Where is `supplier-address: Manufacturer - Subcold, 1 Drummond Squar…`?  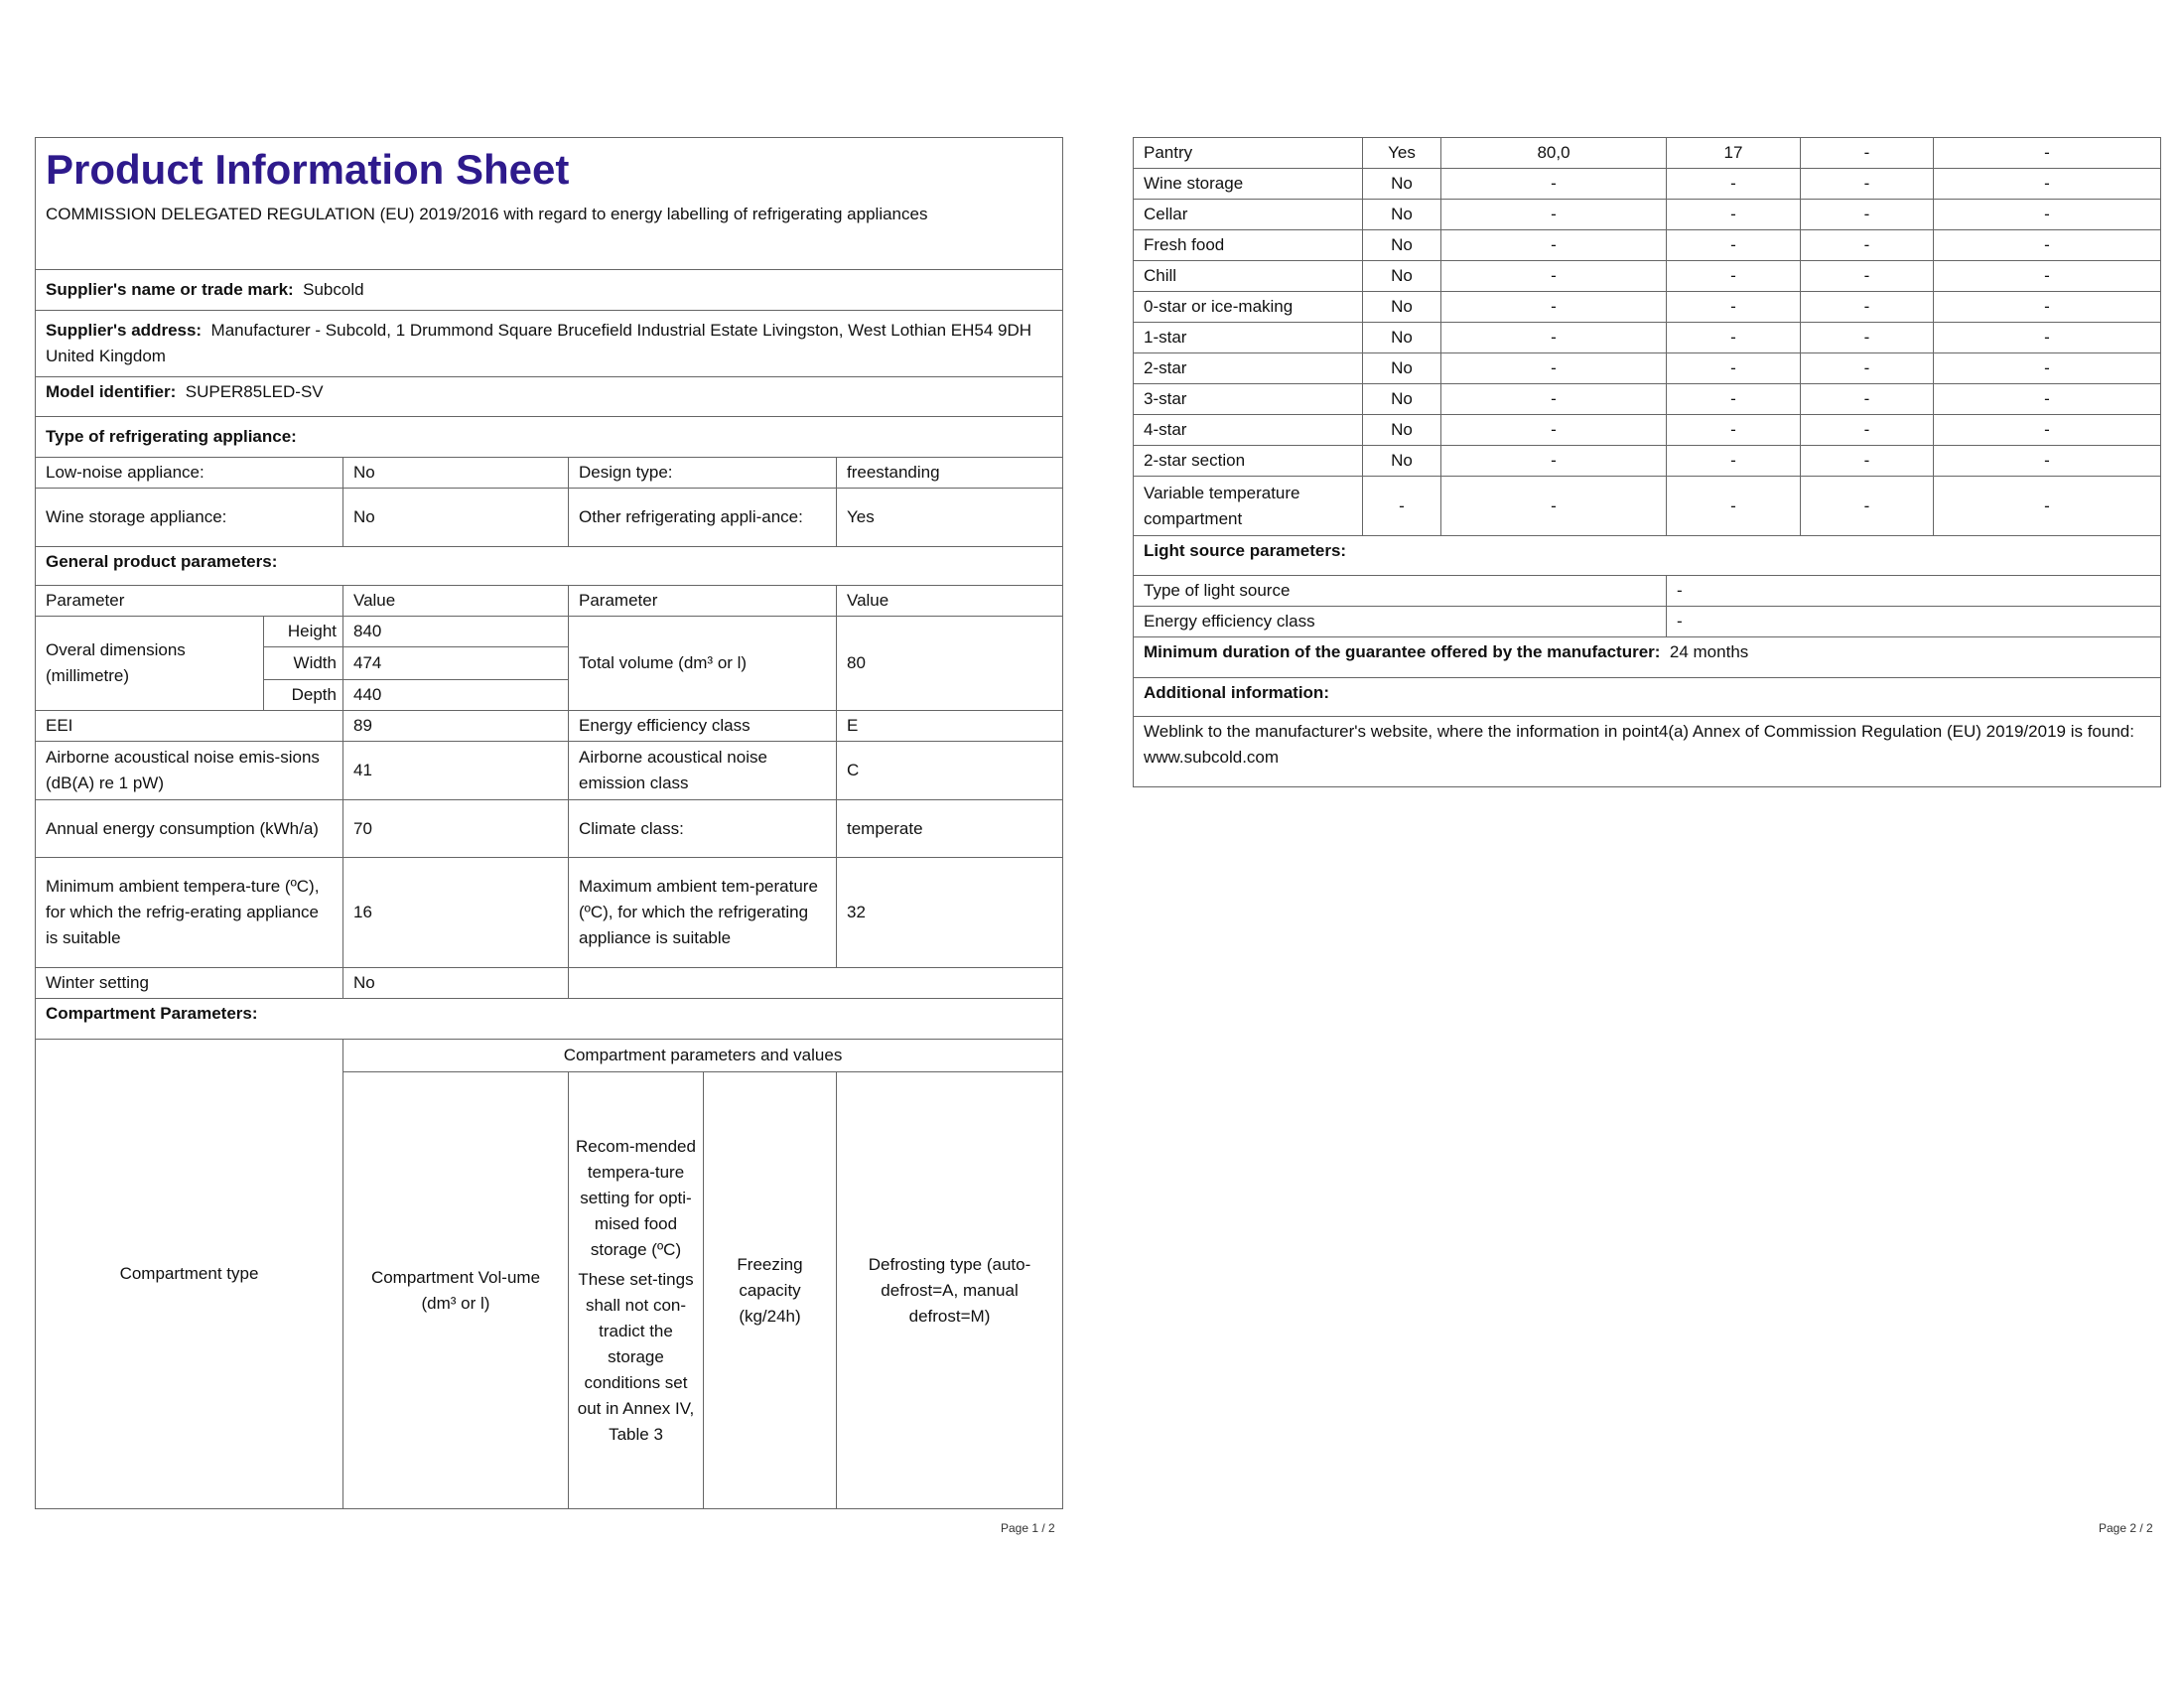
supplier-address: Manufacturer - Subcold, 1 Drummond Squar… is located at coordinates (539, 343).